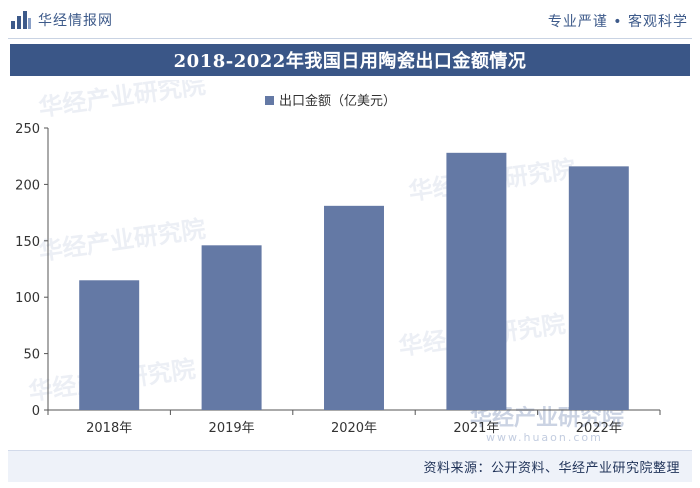 The width and height of the screenshot is (700, 488). What do you see at coordinates (75, 21) in the screenshot?
I see `brand-name: 华经情报网` at bounding box center [75, 21].